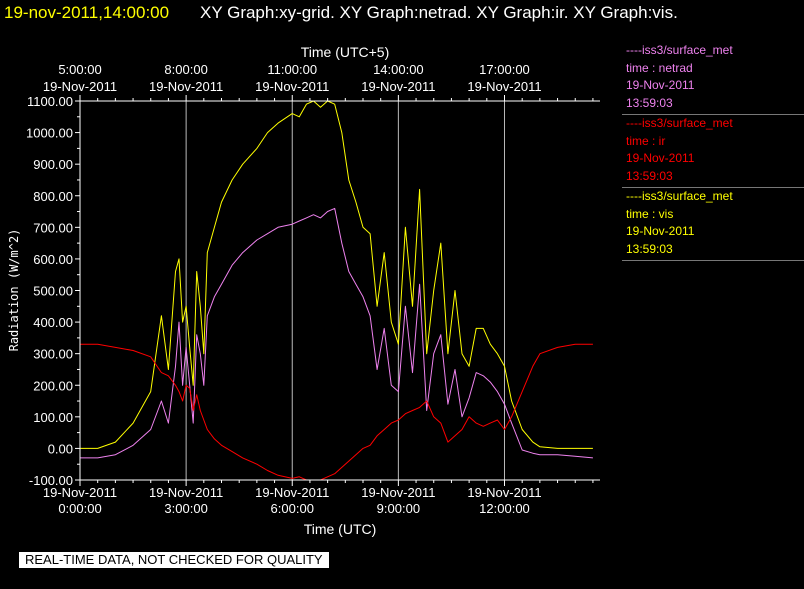 This screenshot has width=804, height=589. Describe the element at coordinates (336, 412) in the screenshot. I see `series-line-time-ir` at that location.